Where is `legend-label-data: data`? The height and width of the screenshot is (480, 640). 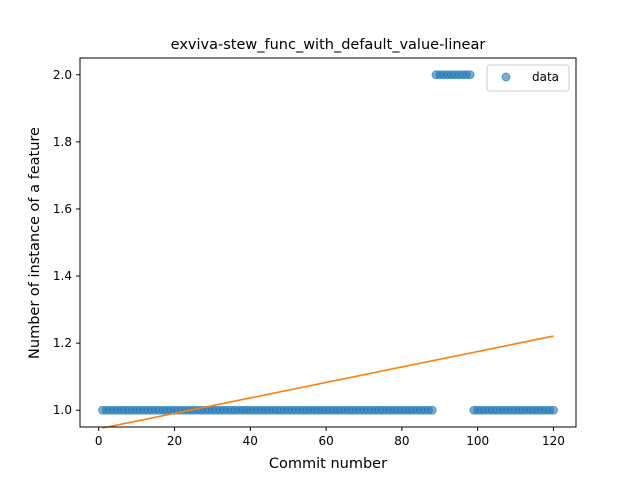
legend-label-data: data is located at coordinates (545, 77).